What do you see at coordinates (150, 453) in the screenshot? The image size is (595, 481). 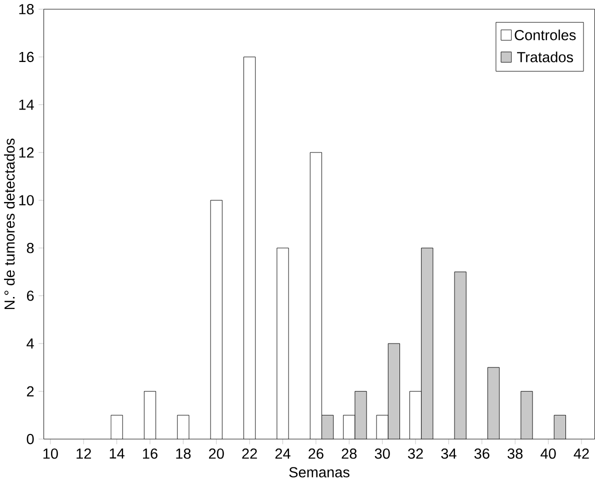 I see `x-tick-label: 16` at bounding box center [150, 453].